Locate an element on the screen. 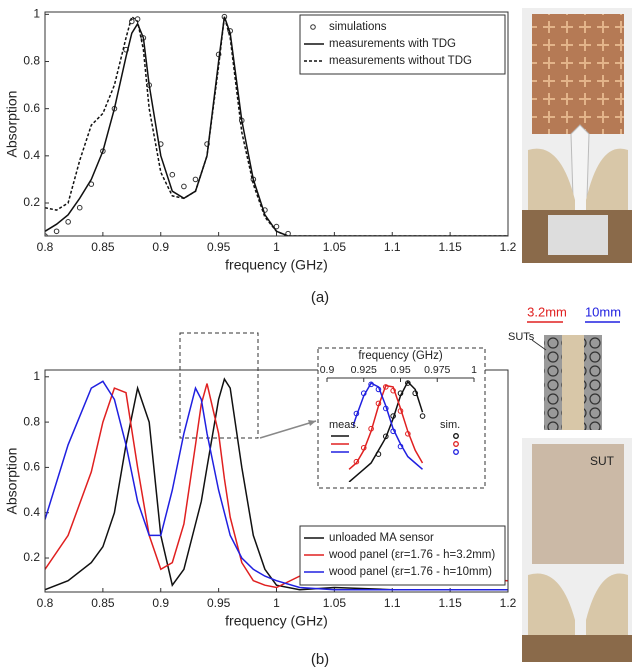 Image resolution: width=636 pixels, height=672 pixels. photo-a is located at coordinates (577, 135).